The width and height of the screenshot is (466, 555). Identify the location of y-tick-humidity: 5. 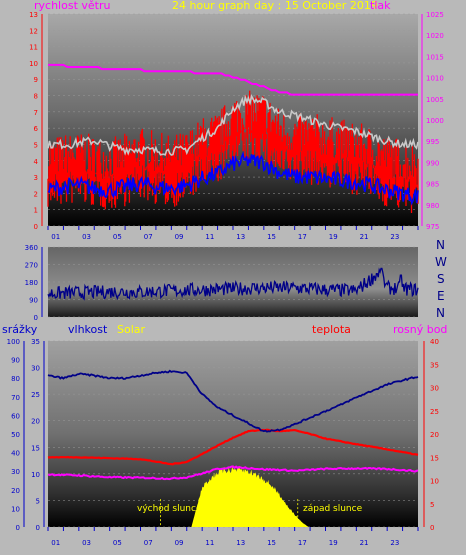
(38, 501).